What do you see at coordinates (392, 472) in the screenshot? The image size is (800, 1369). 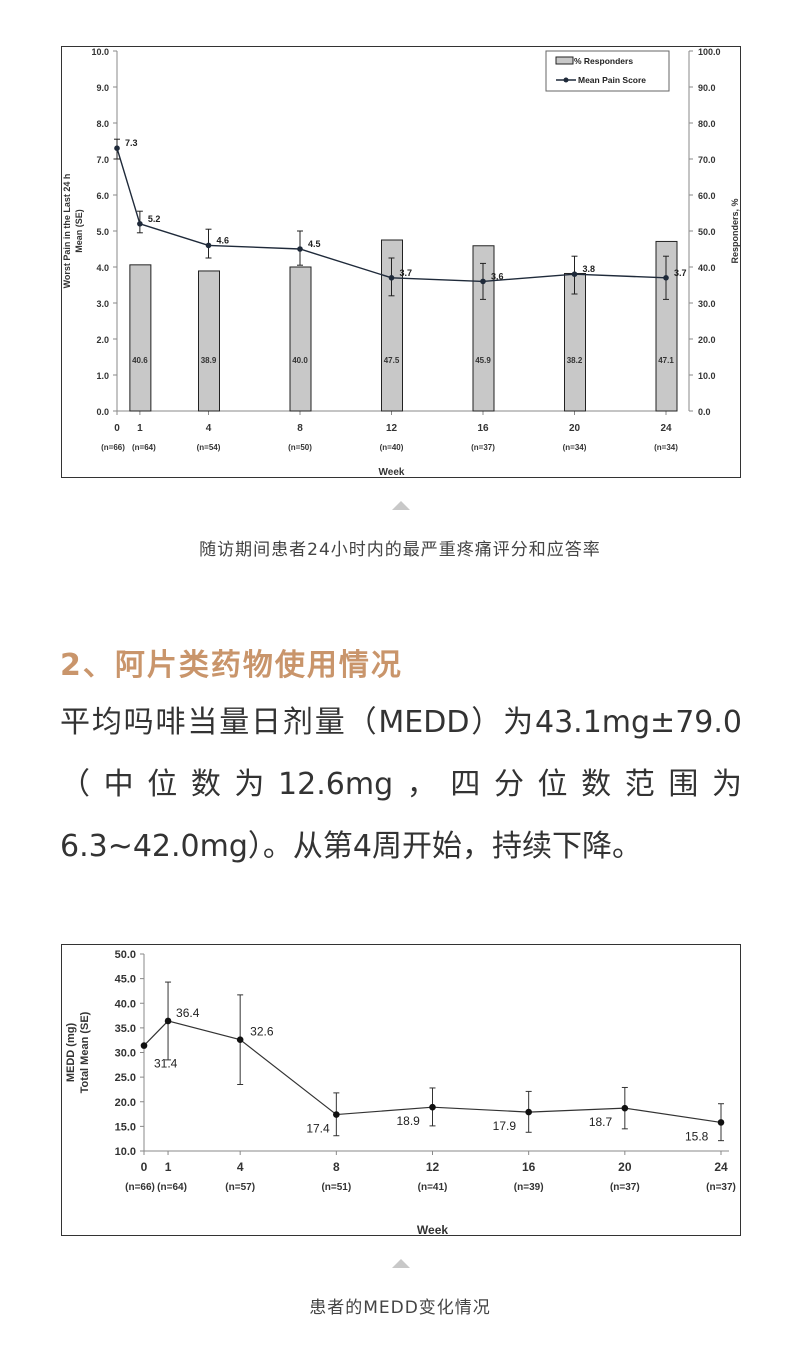 I see `x-axis-title: Week` at bounding box center [392, 472].